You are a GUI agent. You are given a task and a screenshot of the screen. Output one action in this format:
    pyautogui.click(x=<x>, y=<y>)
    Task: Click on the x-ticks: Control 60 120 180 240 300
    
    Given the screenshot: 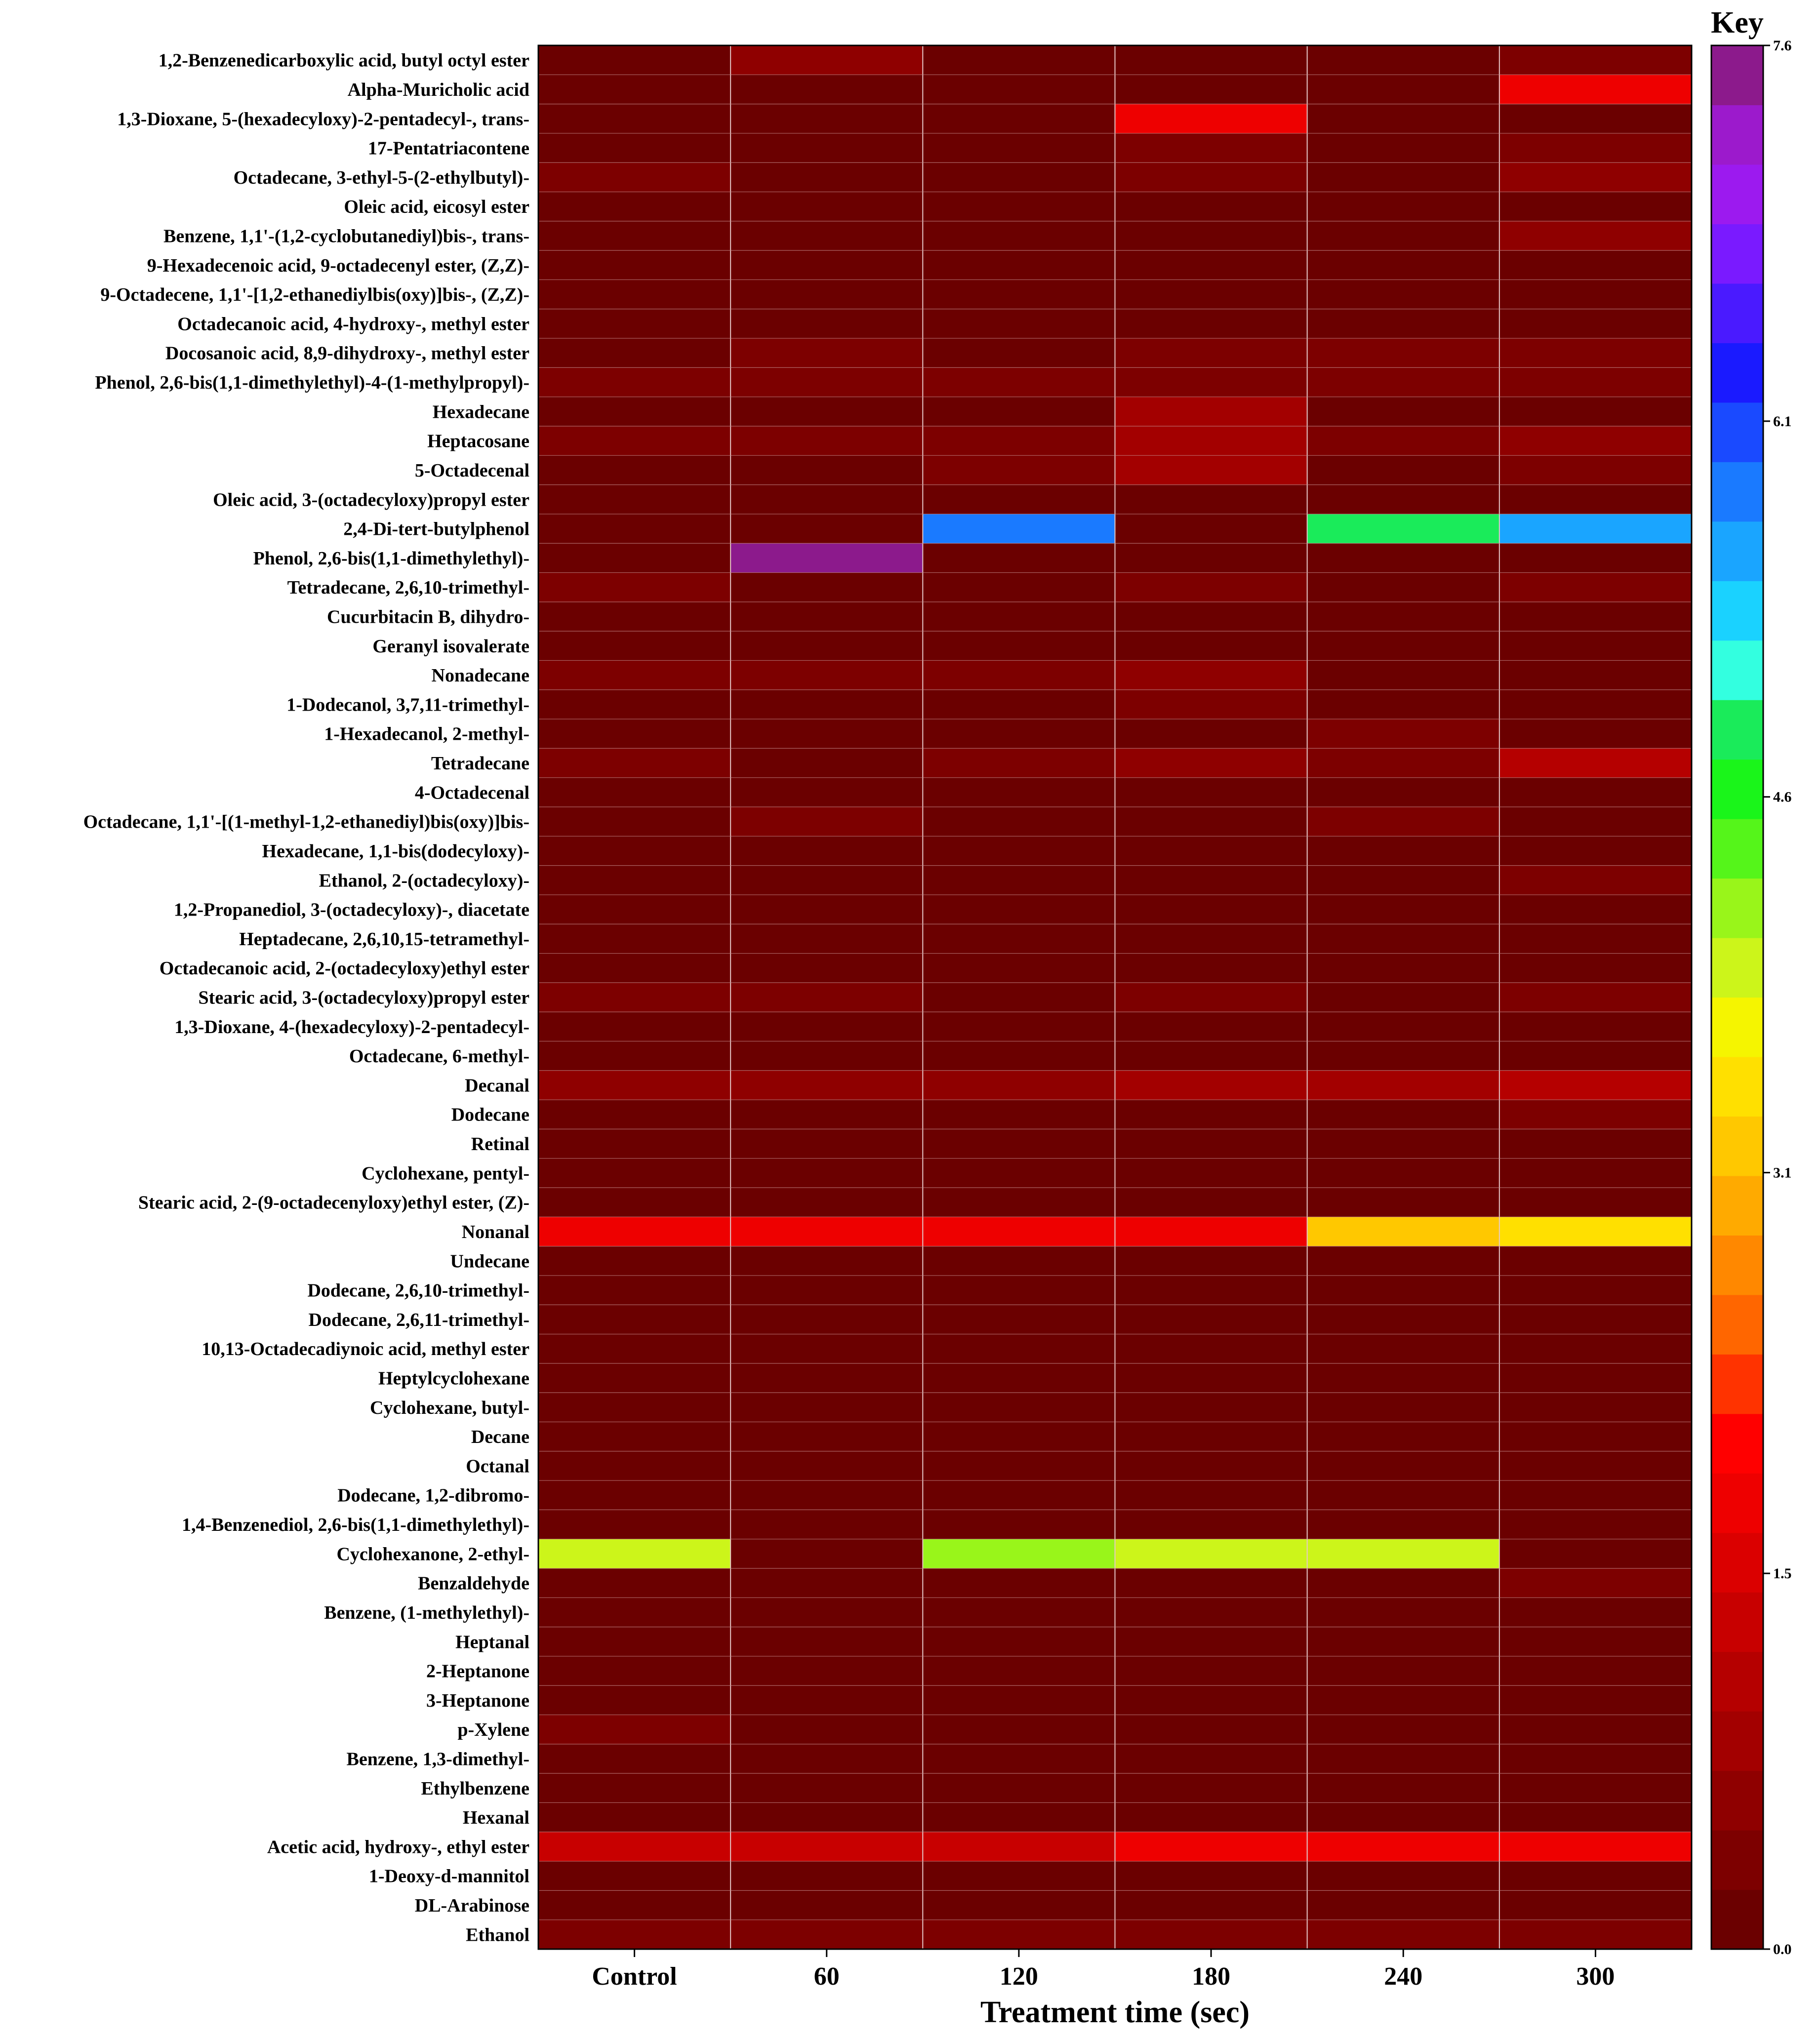 What is the action you would take?
    pyautogui.click(x=1103, y=1970)
    